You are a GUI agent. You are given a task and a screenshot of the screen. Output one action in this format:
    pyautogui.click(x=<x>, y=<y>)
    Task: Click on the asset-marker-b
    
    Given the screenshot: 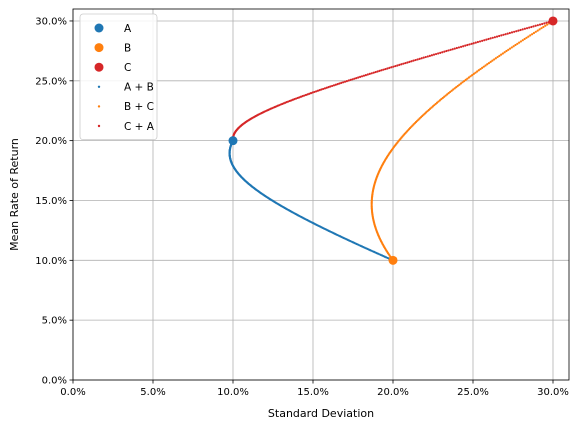 What is the action you would take?
    pyautogui.click(x=393, y=260)
    